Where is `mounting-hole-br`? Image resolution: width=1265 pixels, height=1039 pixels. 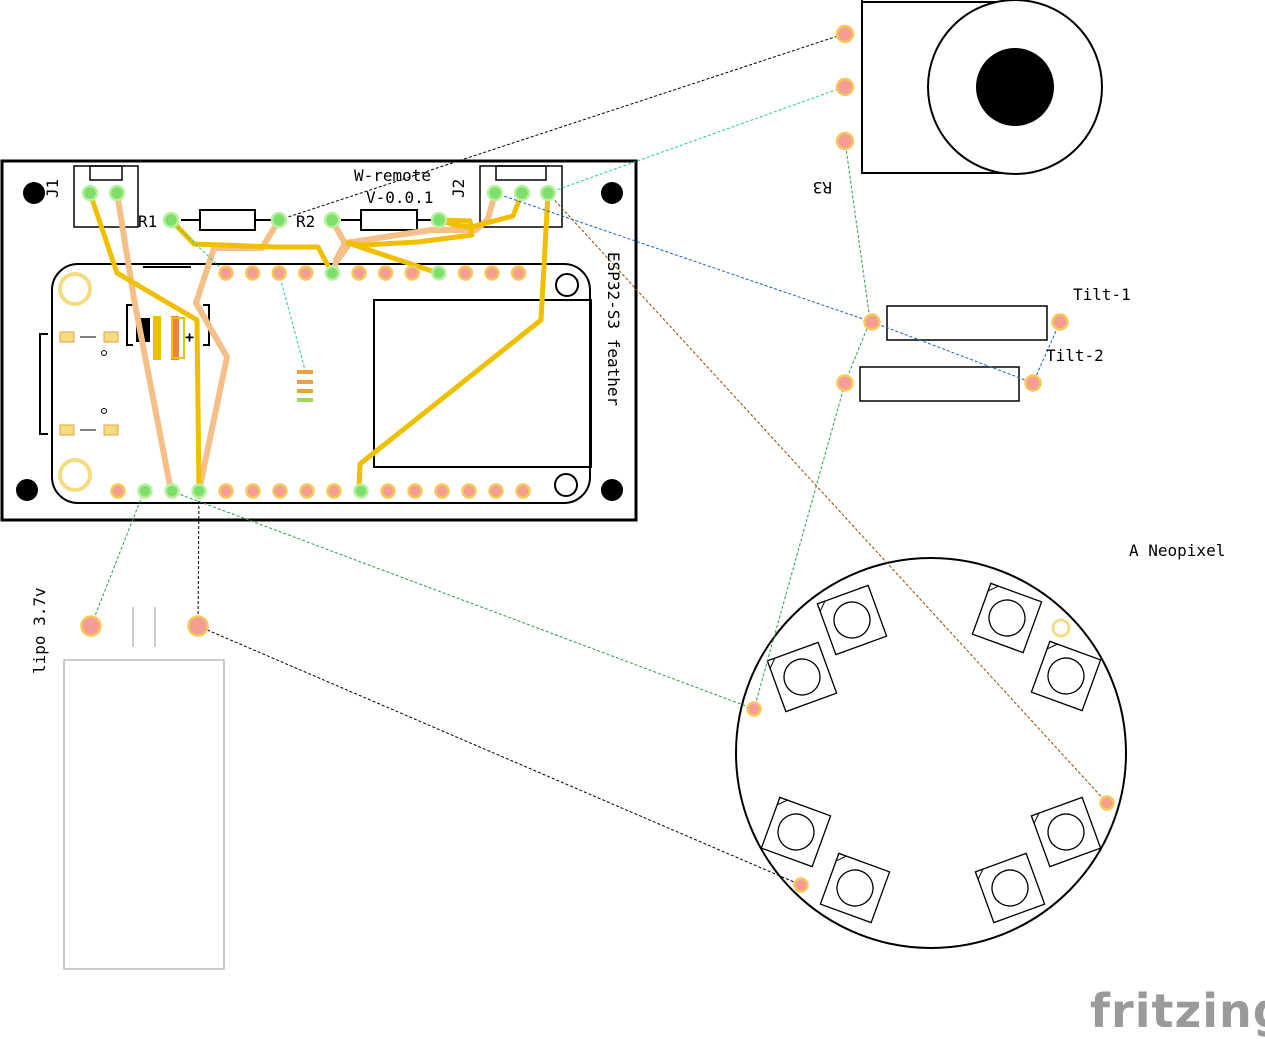
mounting-hole-br is located at coordinates (612, 490).